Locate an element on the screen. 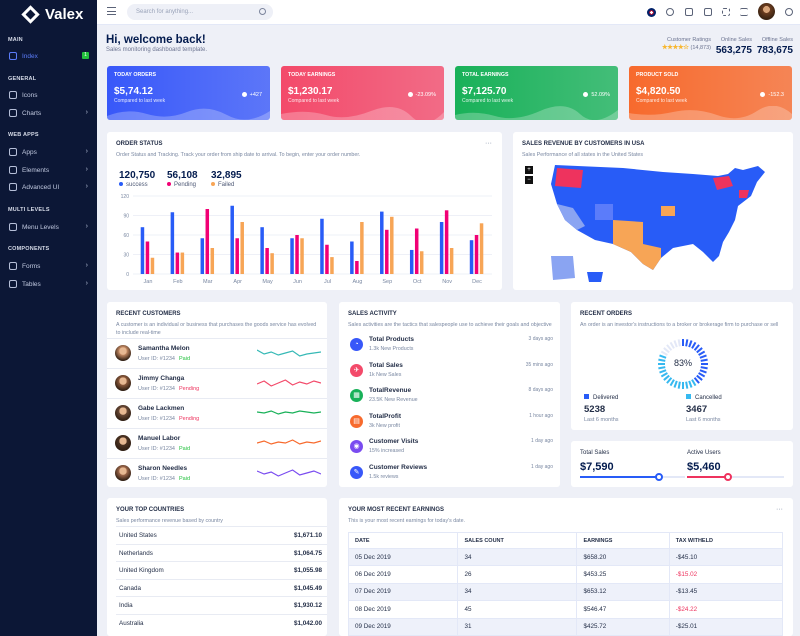 This screenshot has height=636, width=800. bar-failed-oct is located at coordinates (421, 262).